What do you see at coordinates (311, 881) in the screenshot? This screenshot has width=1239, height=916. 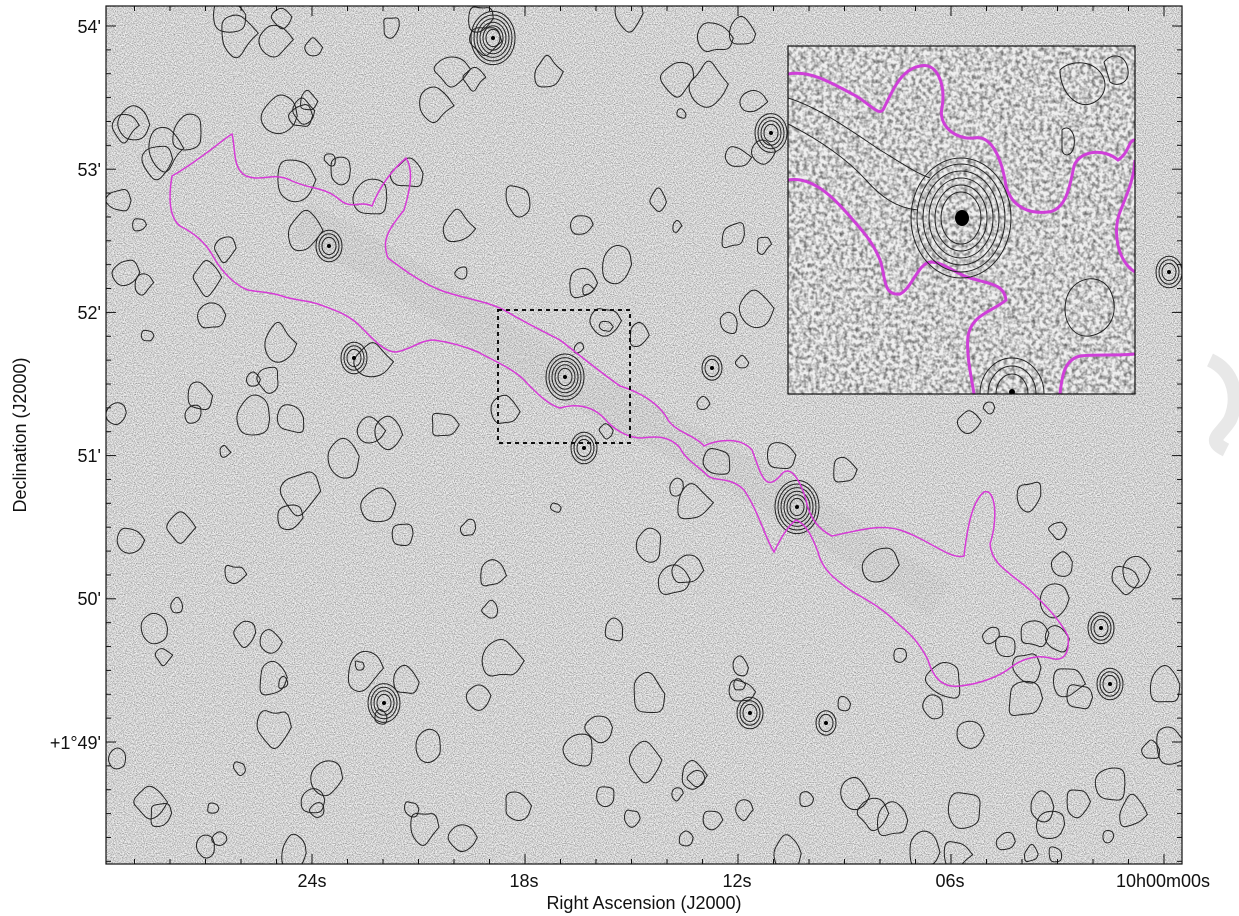 I see `x-tick-label: 24s` at bounding box center [311, 881].